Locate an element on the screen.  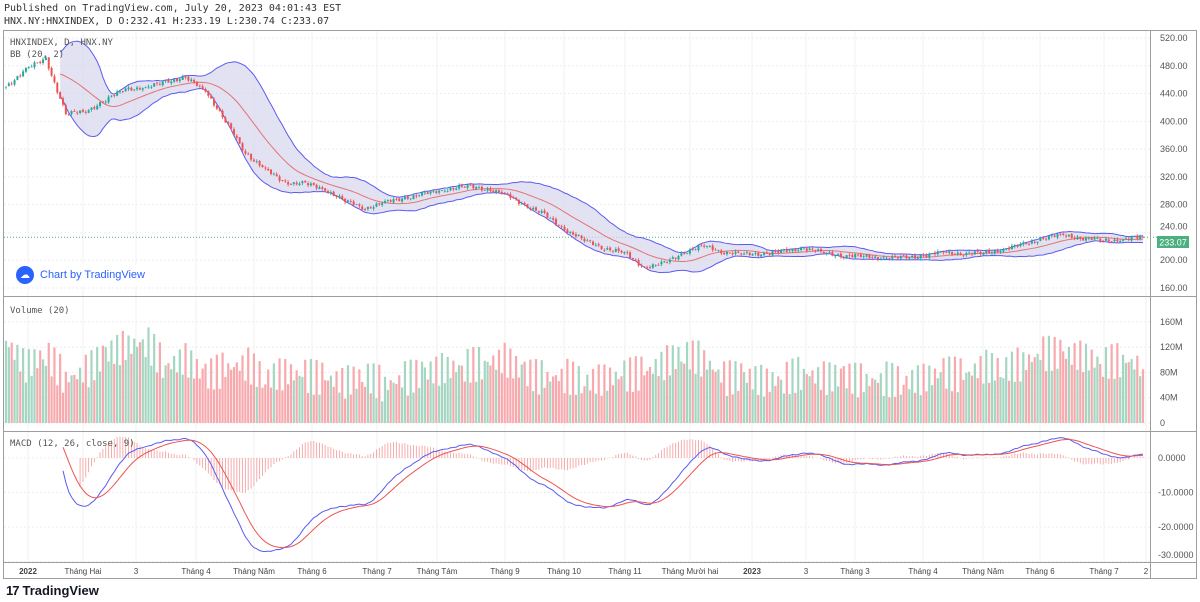
price-tick-label: 320.00 is located at coordinates (1174, 177).